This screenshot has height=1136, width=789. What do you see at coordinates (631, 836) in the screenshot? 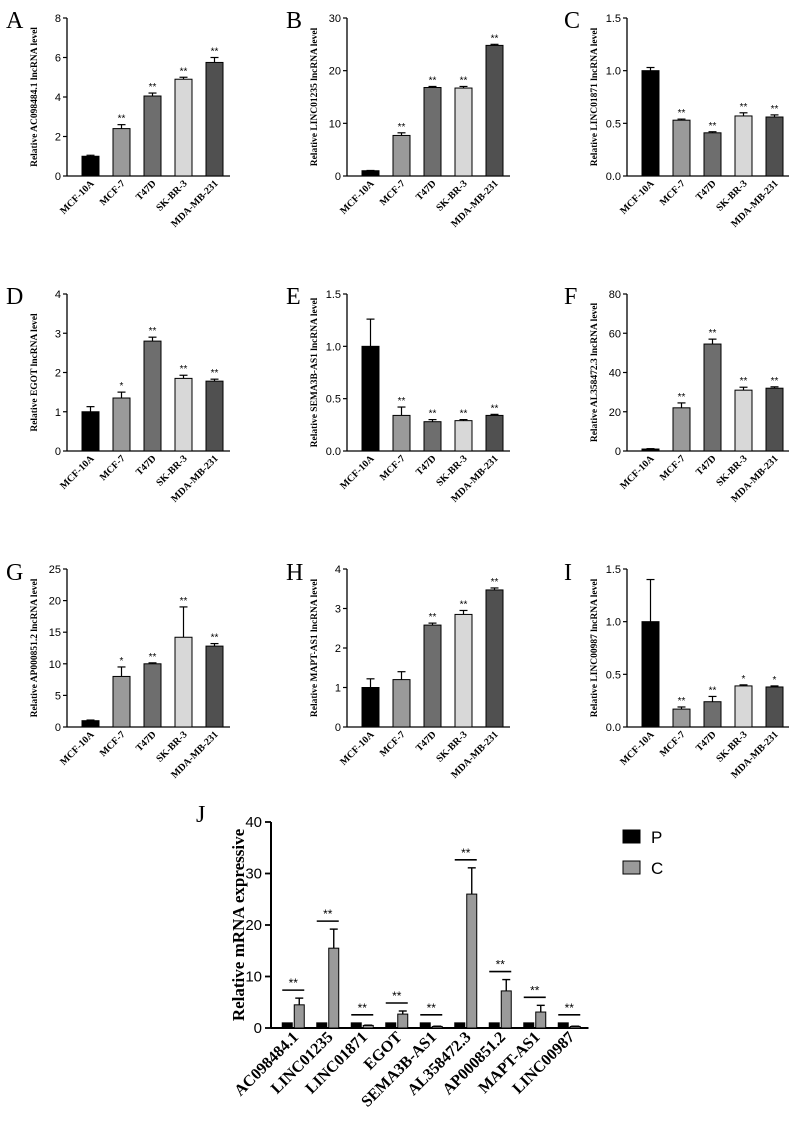
I see `legend-swatch` at bounding box center [631, 836].